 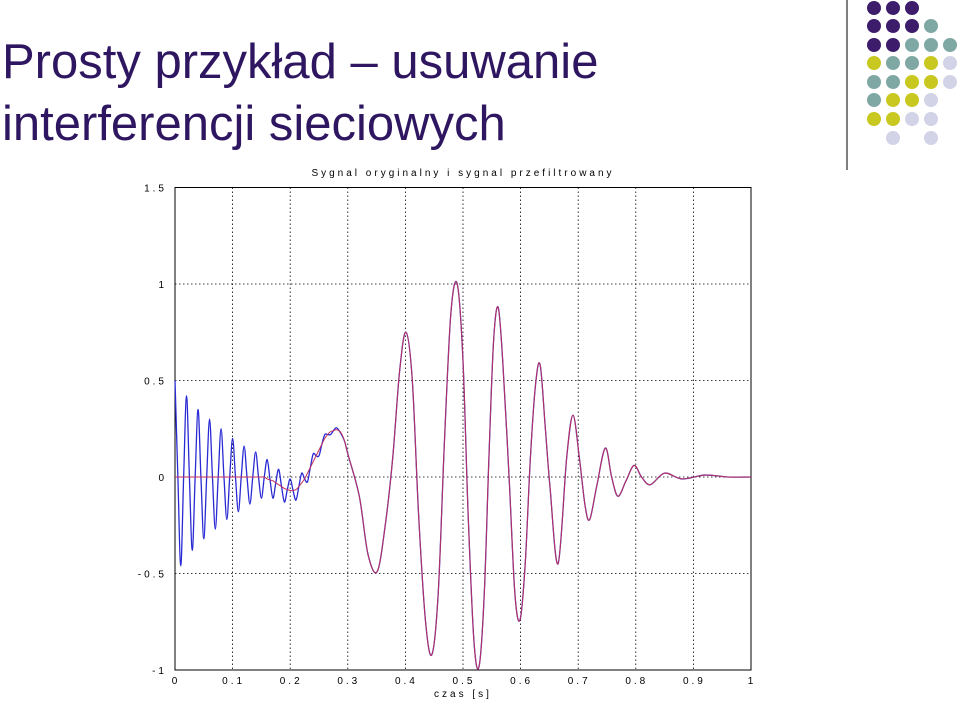 I want to click on y-tick-label: -0.5, so click(x=152, y=575).